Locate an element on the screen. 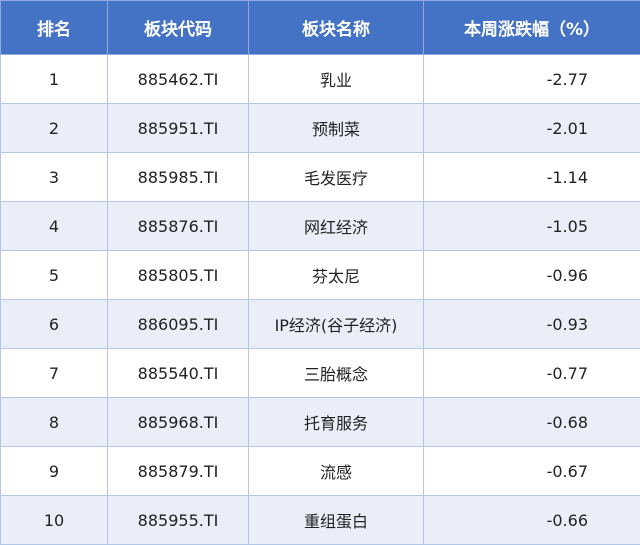  header-rank: 排名 is located at coordinates (54, 28).